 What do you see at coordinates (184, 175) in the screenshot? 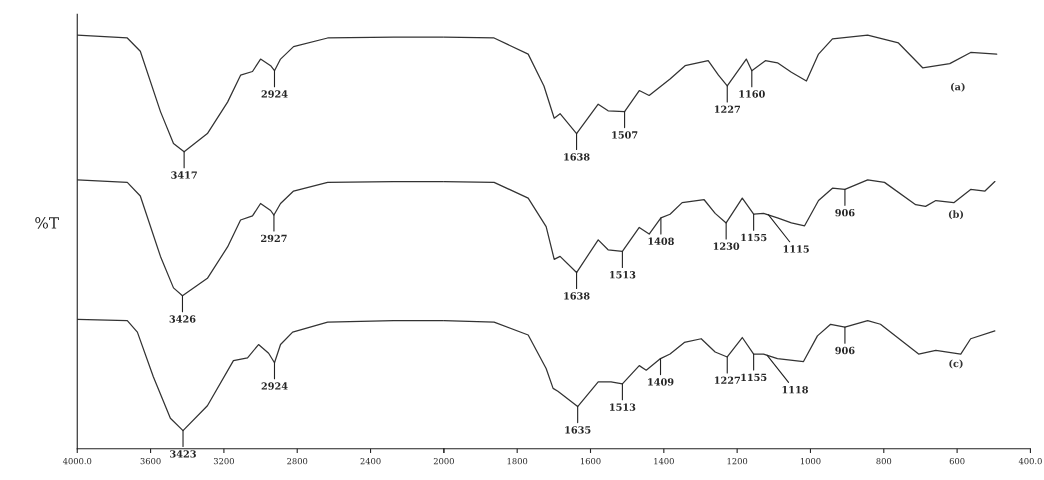
I see `annotation: 3417` at bounding box center [184, 175].